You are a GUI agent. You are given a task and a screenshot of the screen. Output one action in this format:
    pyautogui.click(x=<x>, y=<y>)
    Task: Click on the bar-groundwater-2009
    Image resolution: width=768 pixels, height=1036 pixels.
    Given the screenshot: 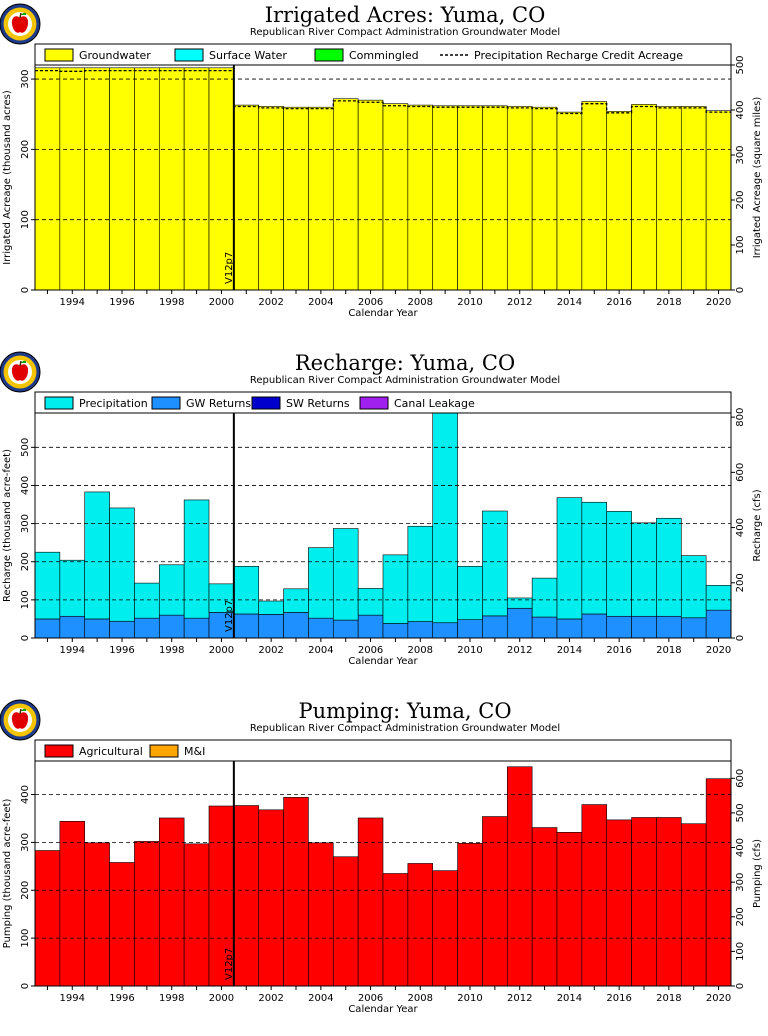 What is the action you would take?
    pyautogui.click(x=445, y=198)
    